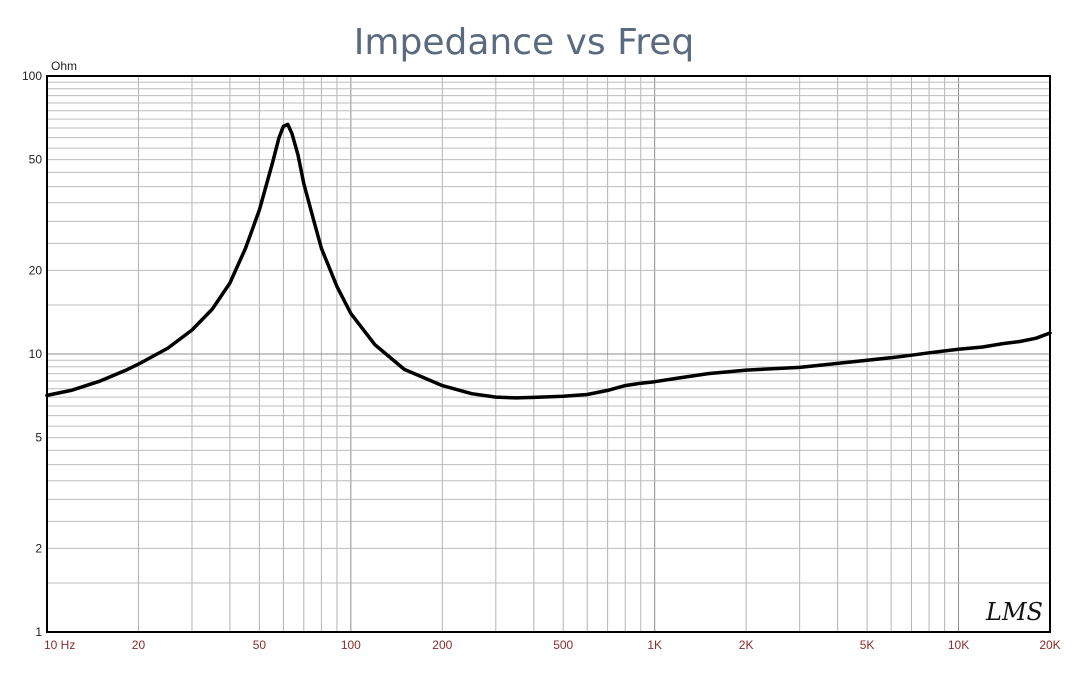 The image size is (1074, 680). What do you see at coordinates (552, 645) in the screenshot?
I see `x-axis-ticks: 10 Hz 20 50 100 200 500 1K 2K 5K 10K 20K` at bounding box center [552, 645].